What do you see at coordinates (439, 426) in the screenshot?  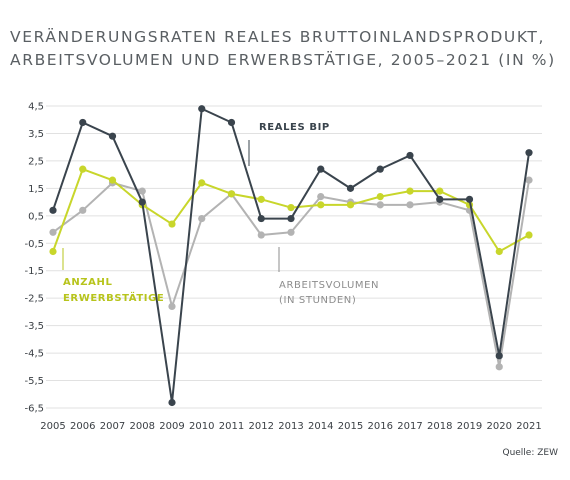 I see `x-tick-label: 2018` at bounding box center [439, 426].